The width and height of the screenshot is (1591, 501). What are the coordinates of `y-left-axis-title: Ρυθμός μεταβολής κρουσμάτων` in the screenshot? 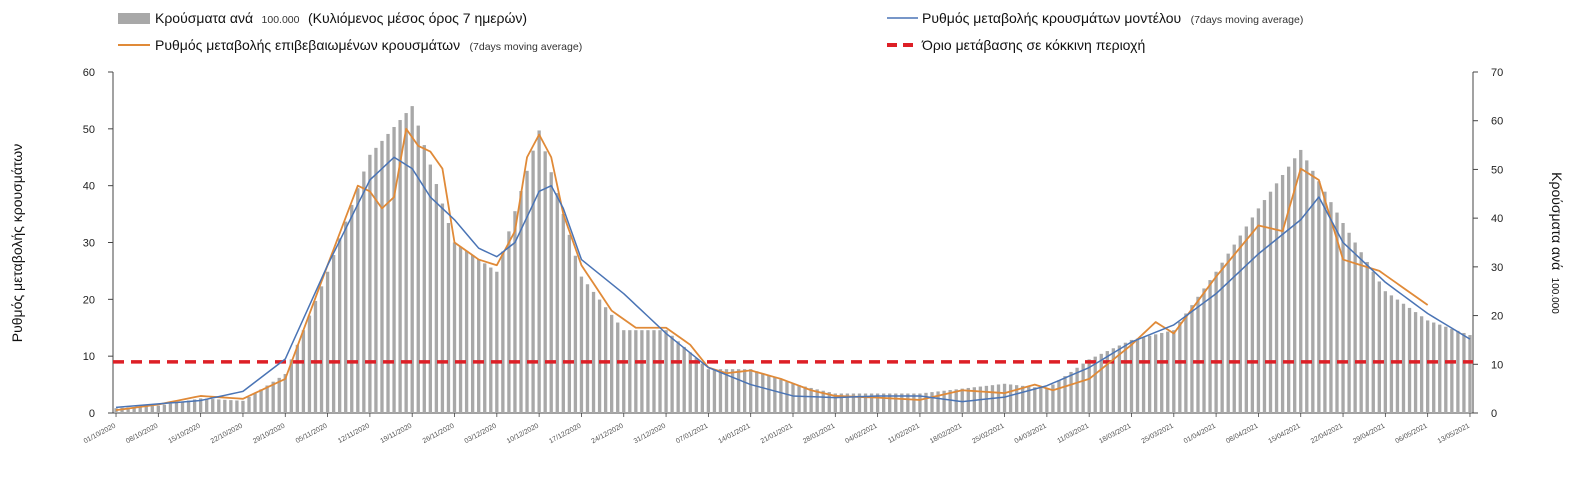 It's located at (17, 243).